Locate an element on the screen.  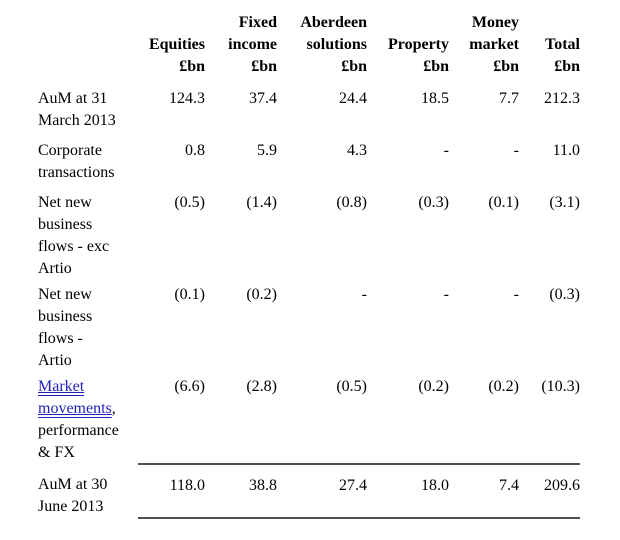
column-name: Aberdeen solutions is located at coordinates (333, 33).